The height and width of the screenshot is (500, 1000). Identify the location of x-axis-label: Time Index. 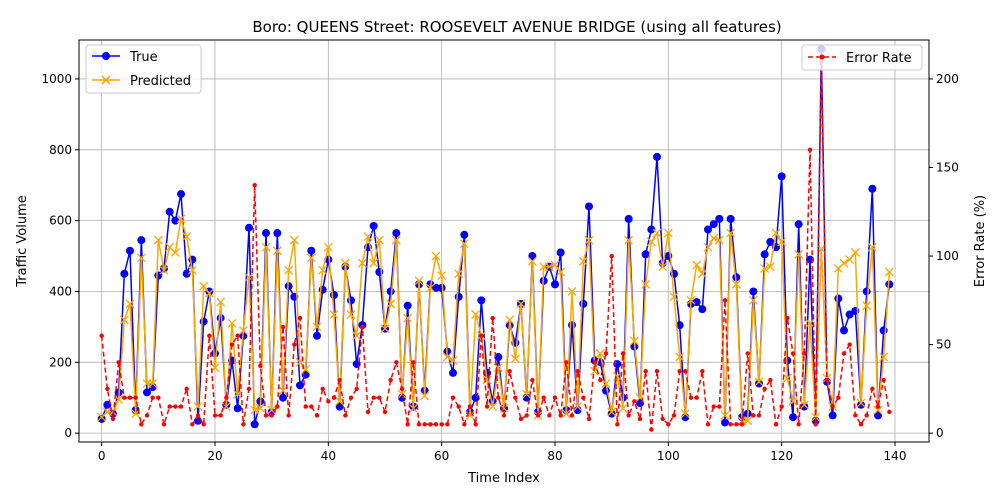
(503, 478).